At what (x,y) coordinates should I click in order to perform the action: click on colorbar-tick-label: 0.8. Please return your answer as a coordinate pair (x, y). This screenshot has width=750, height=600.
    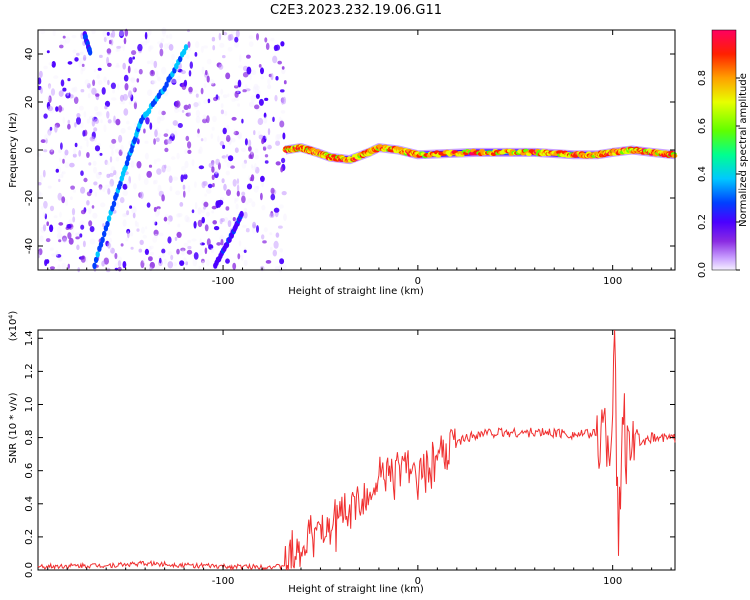
    Looking at the image, I should click on (702, 78).